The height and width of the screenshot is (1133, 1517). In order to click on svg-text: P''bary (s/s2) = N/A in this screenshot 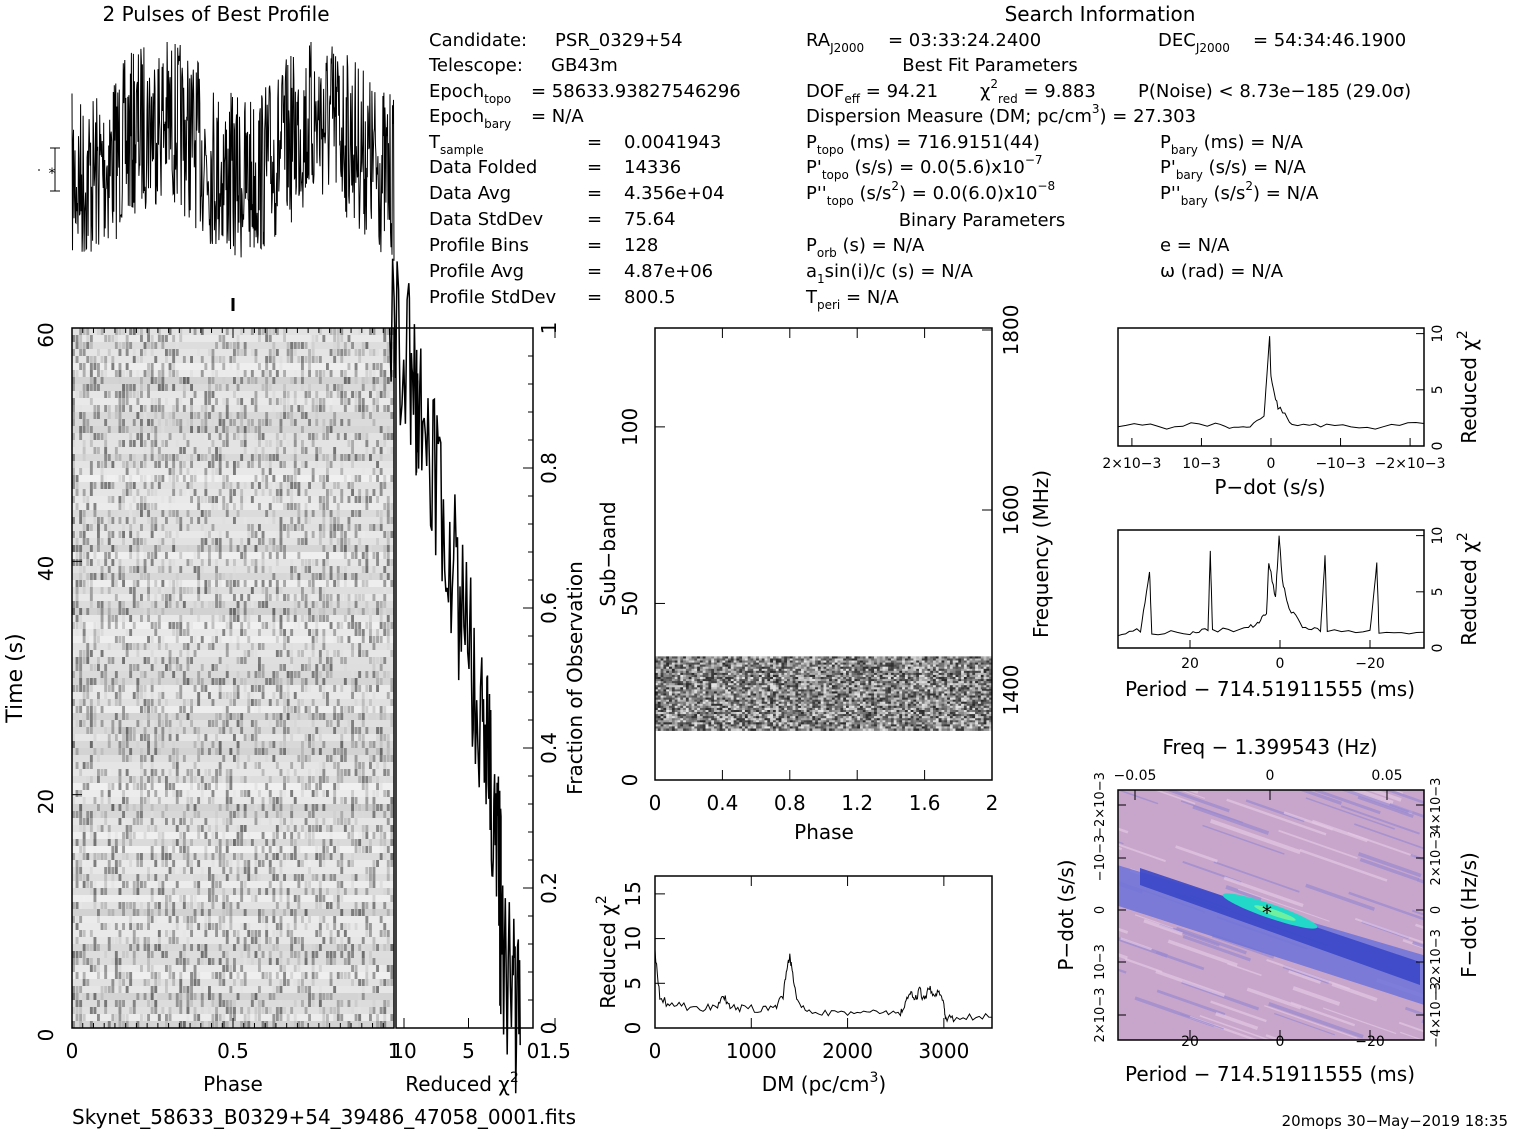, I will do `click(1239, 193)`.